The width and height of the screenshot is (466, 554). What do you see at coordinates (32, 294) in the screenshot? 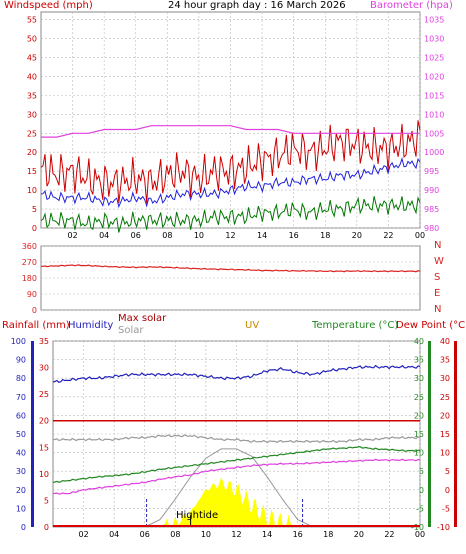
I see `dir-ytick-1: 90` at bounding box center [32, 294].